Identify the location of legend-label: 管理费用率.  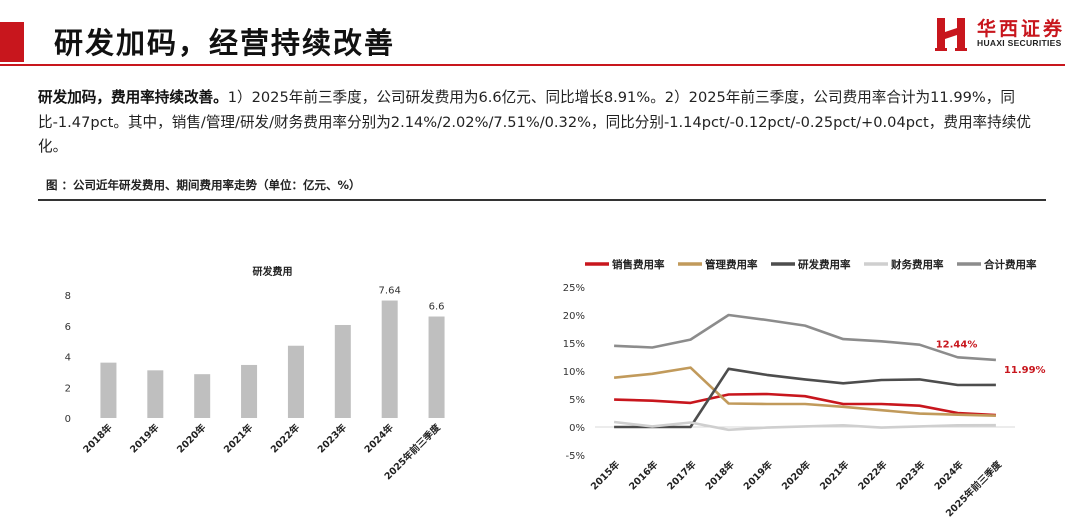
(731, 264).